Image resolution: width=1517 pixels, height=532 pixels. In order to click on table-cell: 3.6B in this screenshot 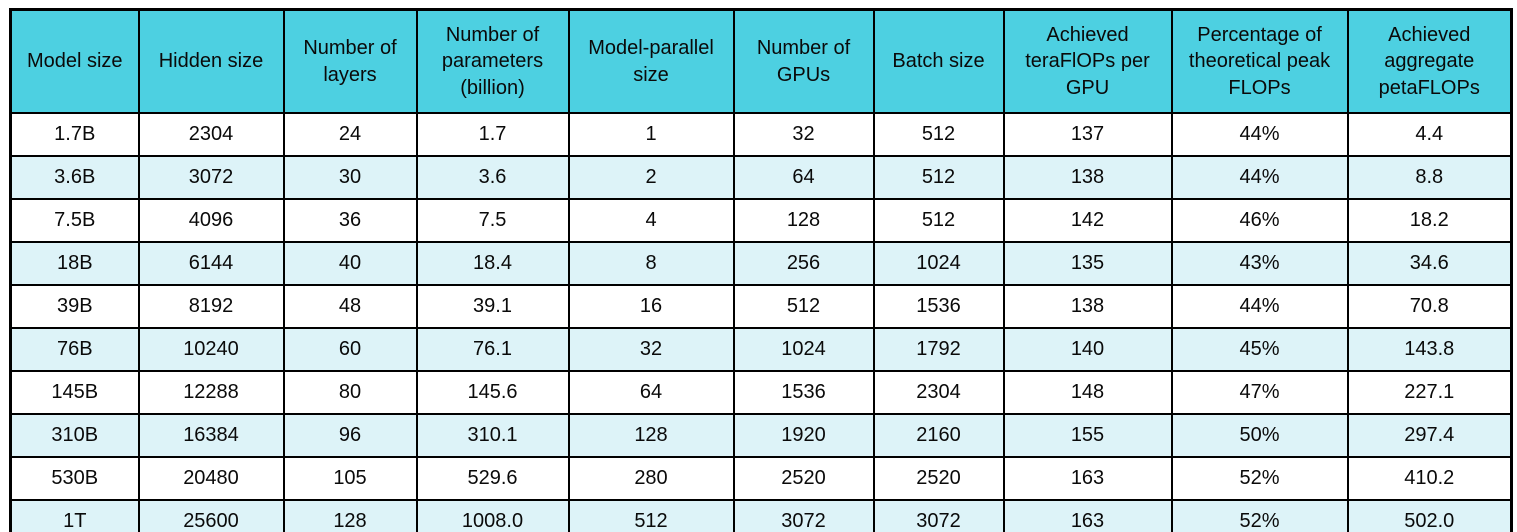, I will do `click(74, 177)`.